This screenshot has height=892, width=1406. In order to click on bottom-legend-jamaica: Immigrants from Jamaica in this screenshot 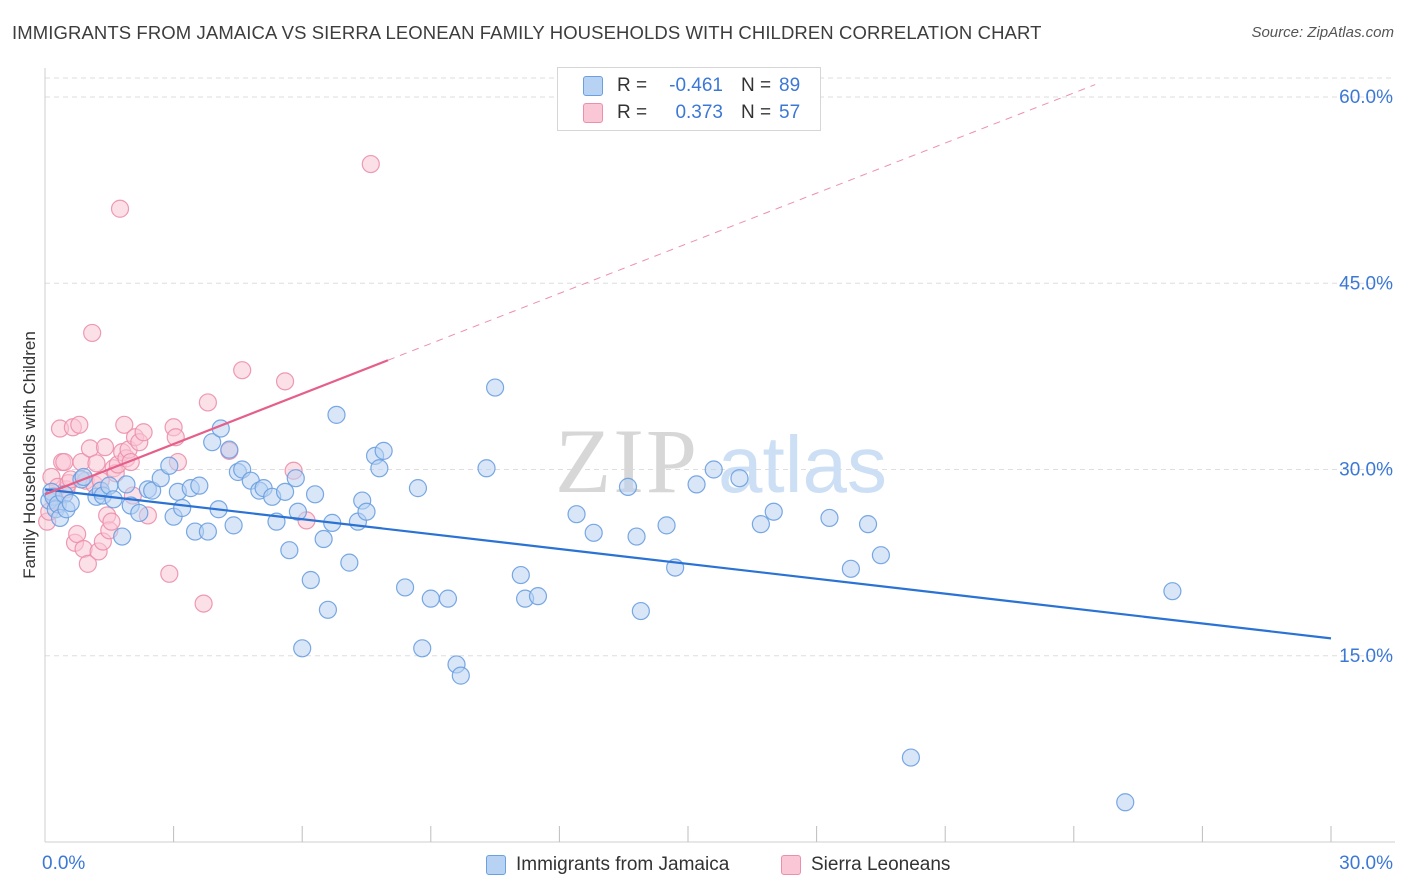, I will do `click(607, 865)`.